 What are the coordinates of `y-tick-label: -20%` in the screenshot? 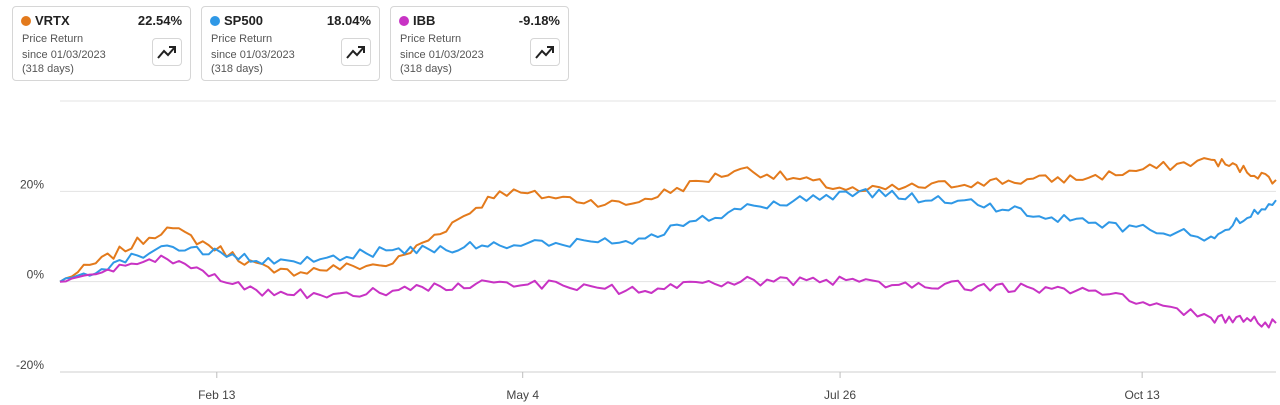 It's located at (30, 365).